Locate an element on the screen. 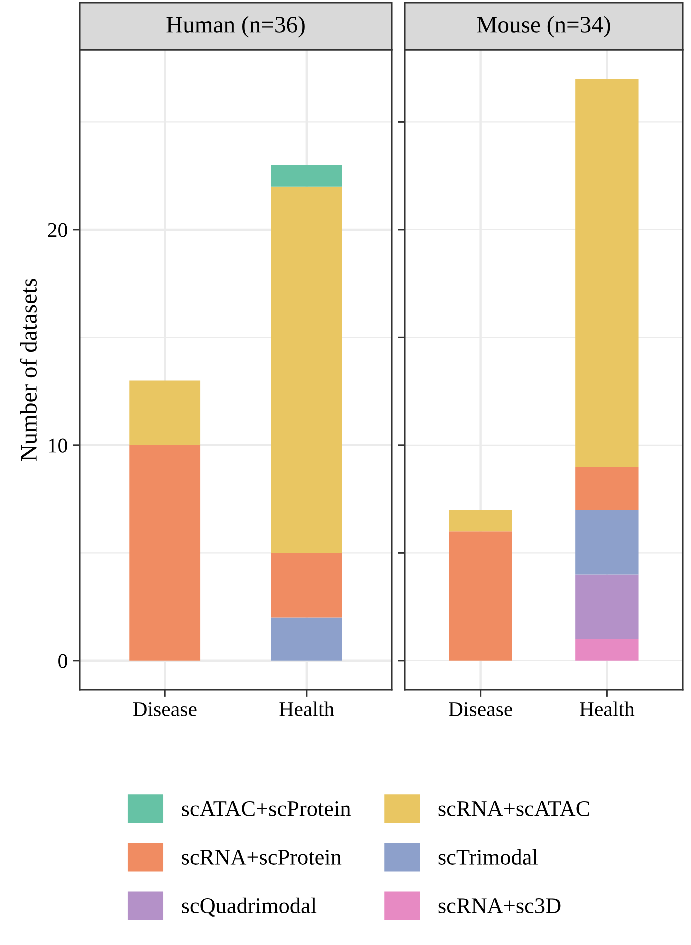 The image size is (691, 945). legend-label: scRNA+scATAC is located at coordinates (514, 808).